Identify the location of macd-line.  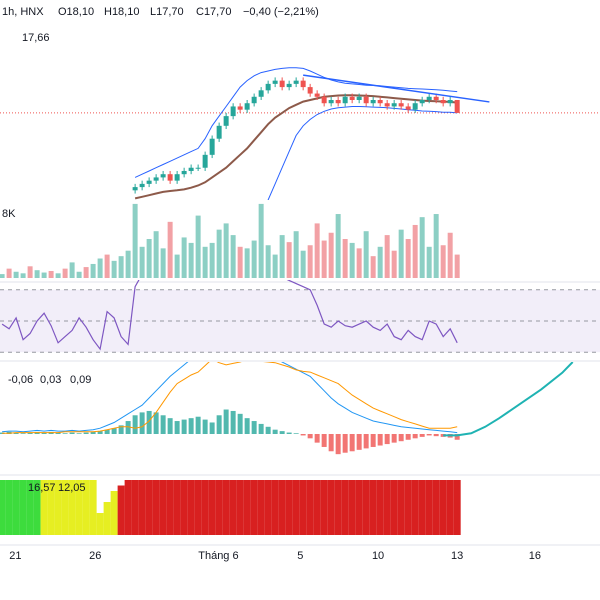
(230, 398).